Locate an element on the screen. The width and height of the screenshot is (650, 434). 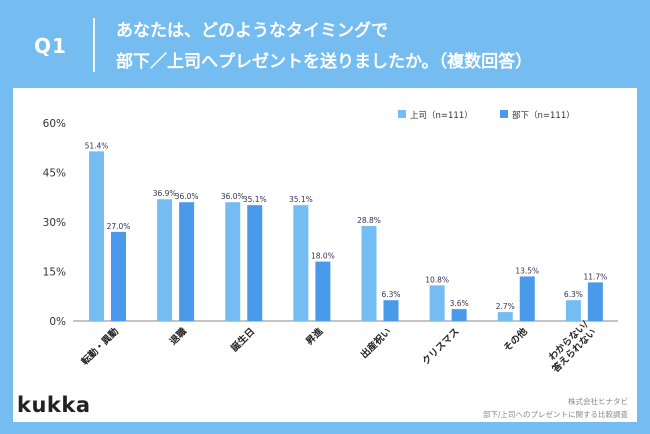
data-label: 10.8% is located at coordinates (437, 279).